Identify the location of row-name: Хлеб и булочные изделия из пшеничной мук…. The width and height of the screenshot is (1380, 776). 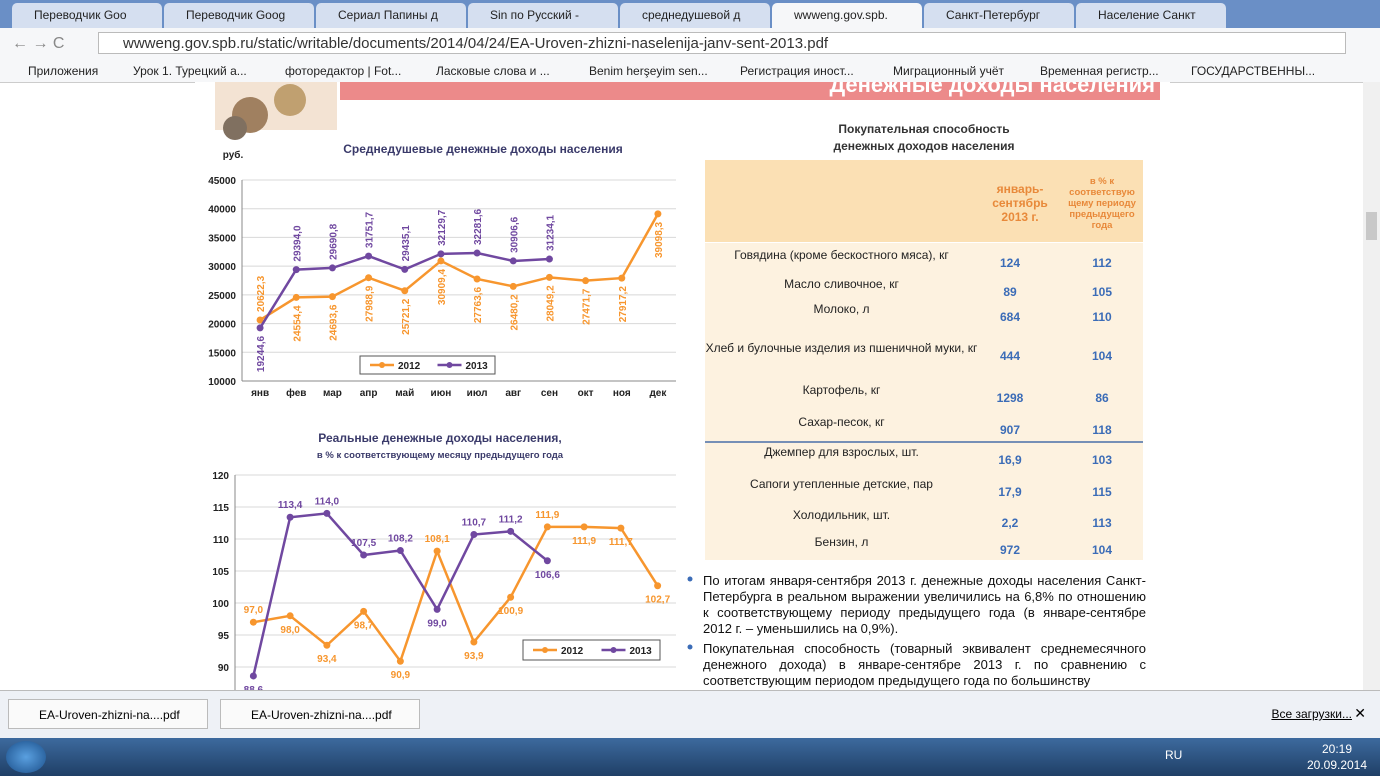
(841, 347).